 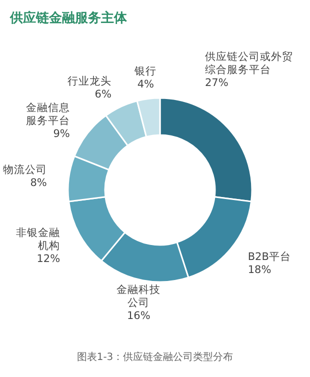 I want to click on slice-label: 行业龙头, so click(x=89, y=81).